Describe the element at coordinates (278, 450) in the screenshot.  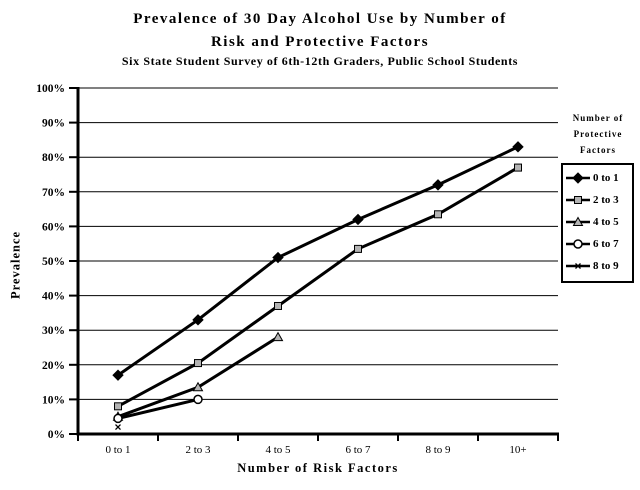
I see `x-tick-label: 4 to 5` at that location.